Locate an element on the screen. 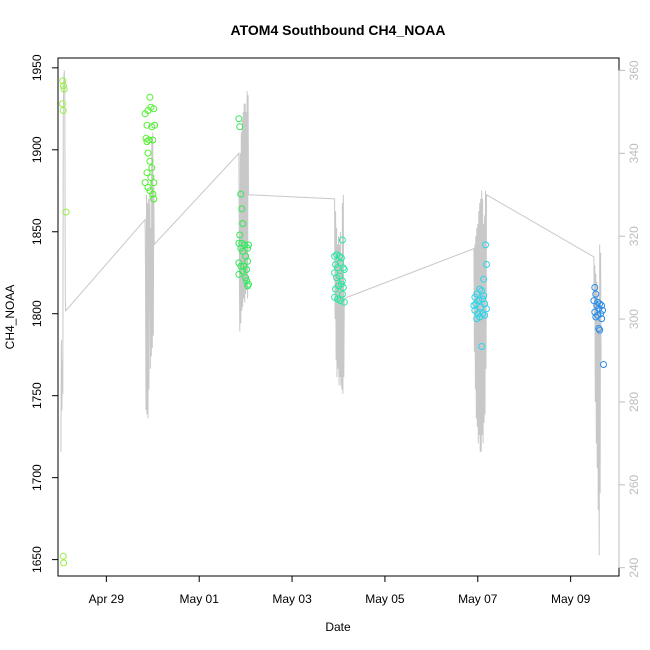  y-tick-label: 1950 is located at coordinates (37, 67).